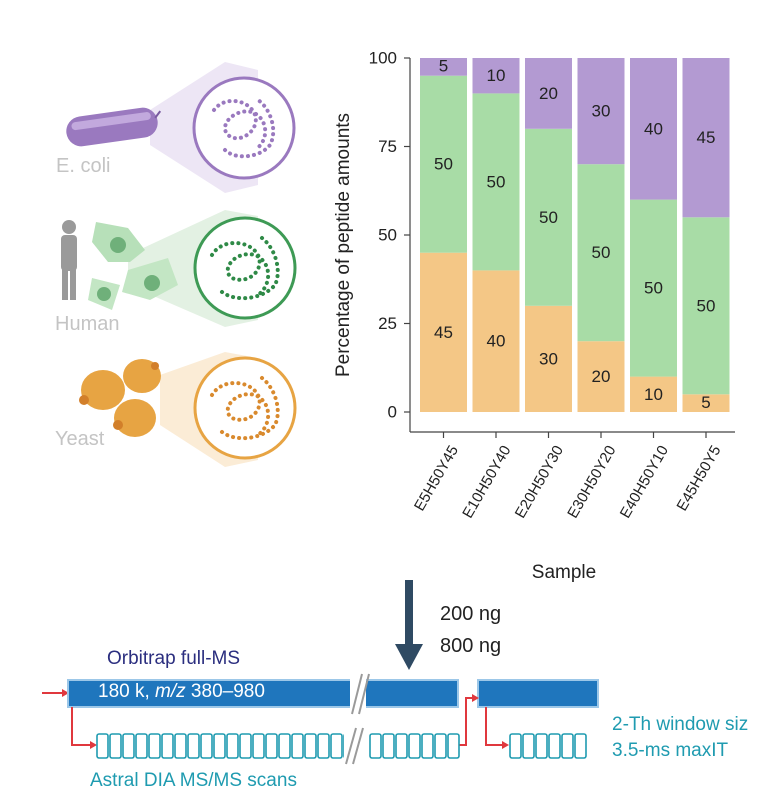 The width and height of the screenshot is (774, 797). Describe the element at coordinates (601, 376) in the screenshot. I see `bar-value-label-3-0: 20` at that location.